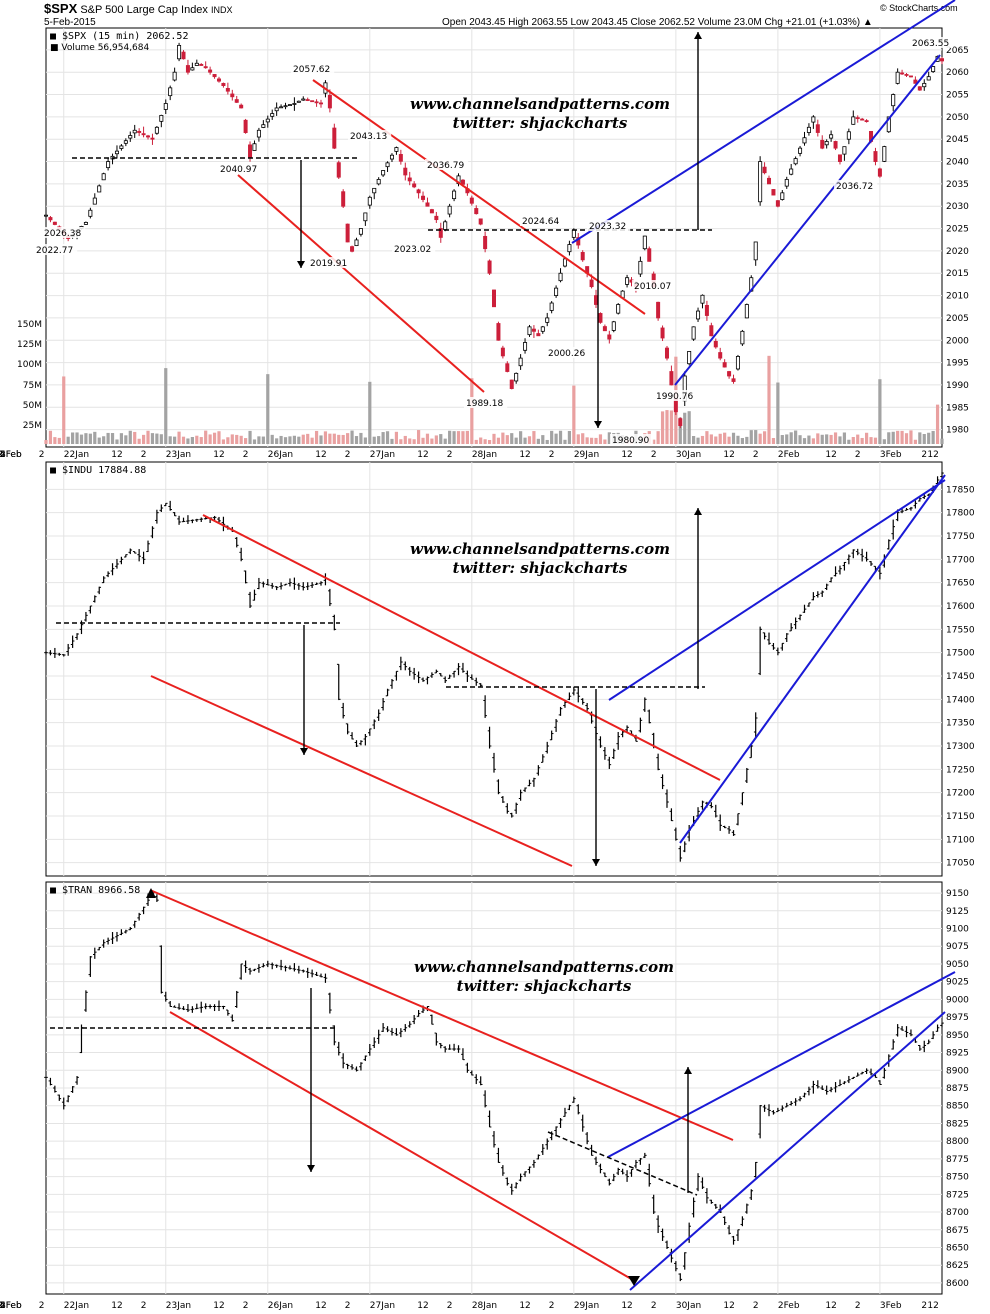  I want to click on tran-up-arrow-head, so click(688, 1070).